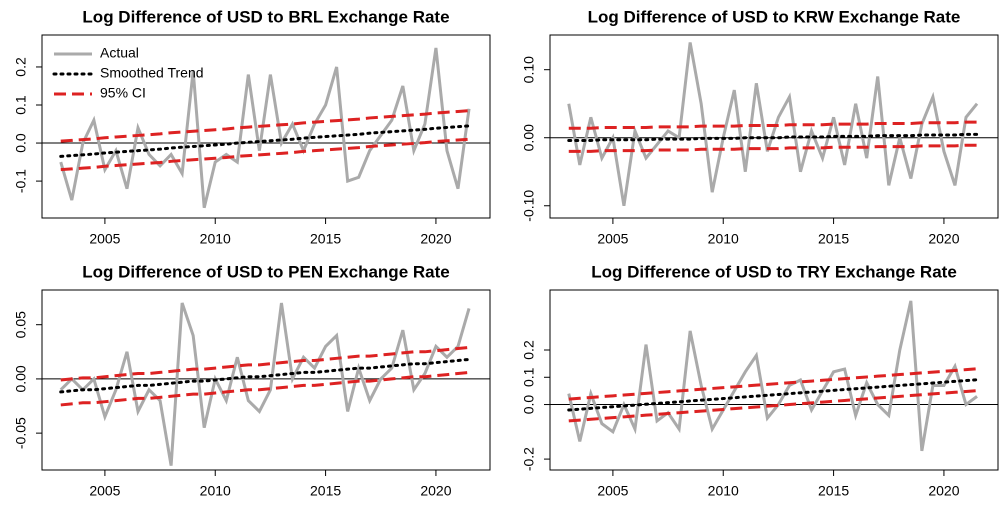 The image size is (1001, 519). Describe the element at coordinates (529, 206) in the screenshot. I see `y-tick-label: -0.10` at that location.